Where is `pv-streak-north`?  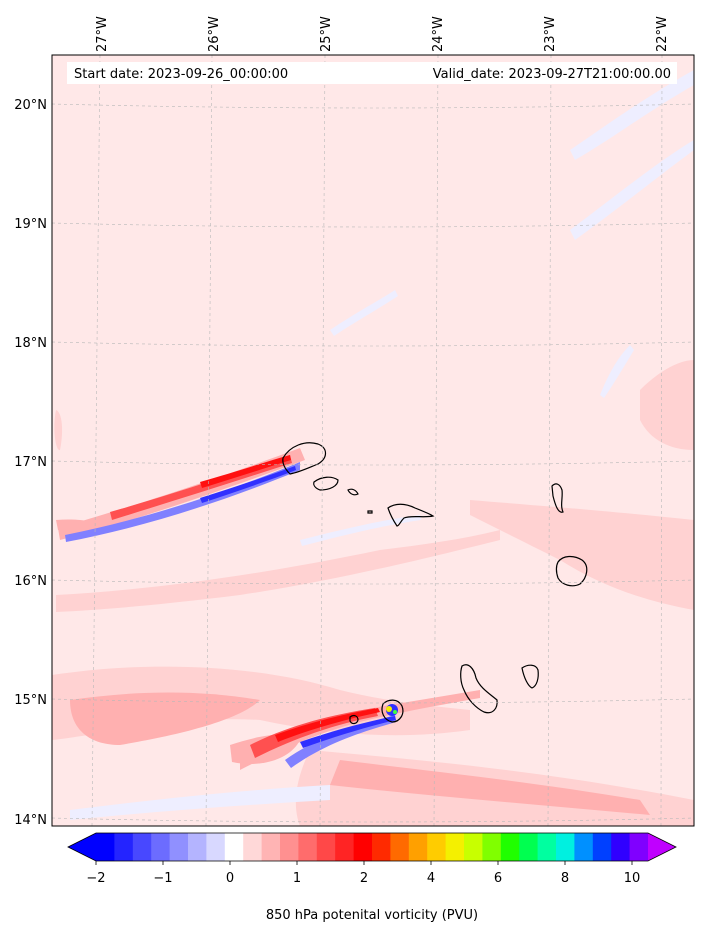 pv-streak-north is located at coordinates (181, 495).